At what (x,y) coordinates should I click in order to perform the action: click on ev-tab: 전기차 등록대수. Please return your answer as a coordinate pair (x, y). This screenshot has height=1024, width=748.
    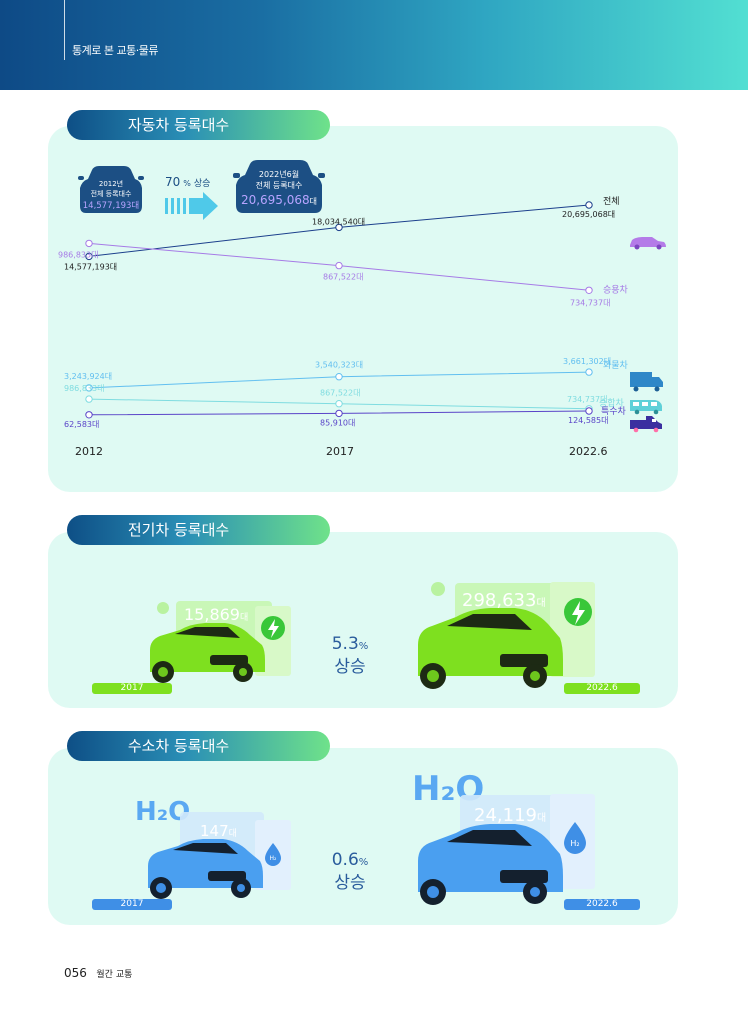
    Looking at the image, I should click on (198, 530).